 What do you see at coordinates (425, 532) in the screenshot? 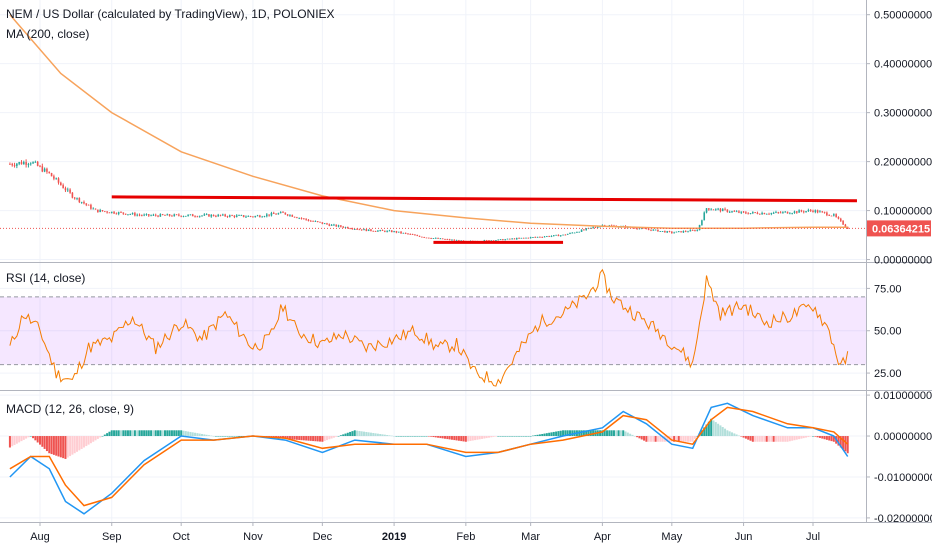
I see `x-axis-labels: Aug Sep Oct Nov Dec 2019 Feb Mar Apr May Jun Jul` at bounding box center [425, 532].